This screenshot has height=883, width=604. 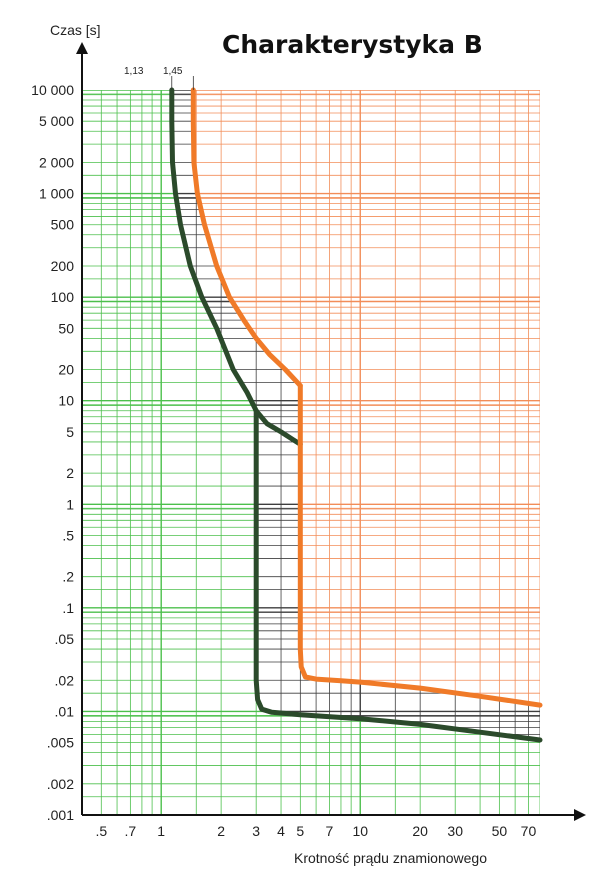 I want to click on y-tick-label: .5, so click(x=68, y=535).